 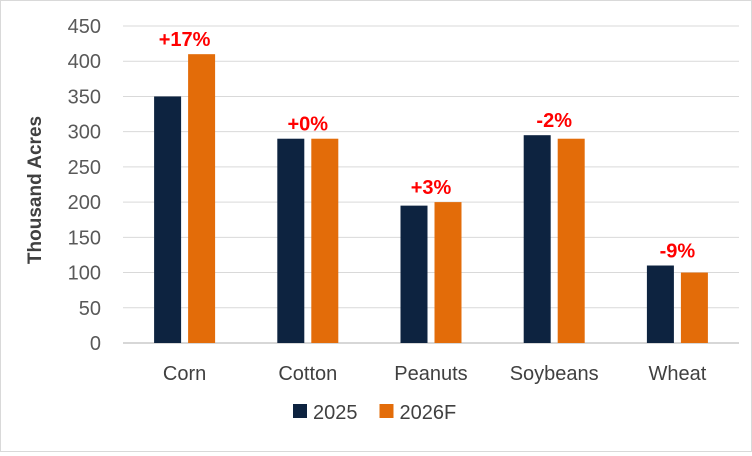 I want to click on percent-change-label: -9%, so click(x=678, y=252).